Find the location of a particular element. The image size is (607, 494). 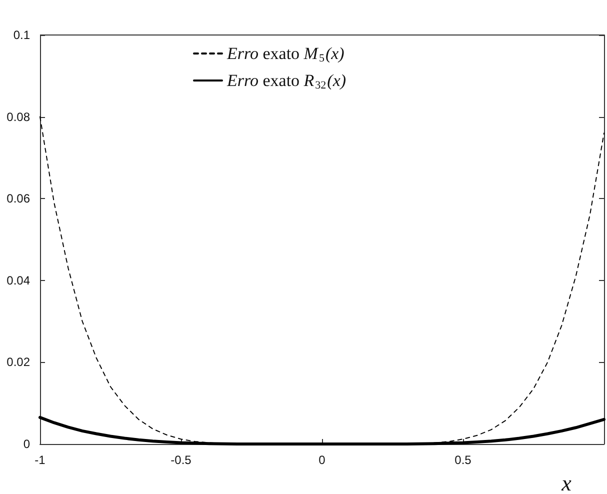

x-tick-label: 0.5 is located at coordinates (463, 460).